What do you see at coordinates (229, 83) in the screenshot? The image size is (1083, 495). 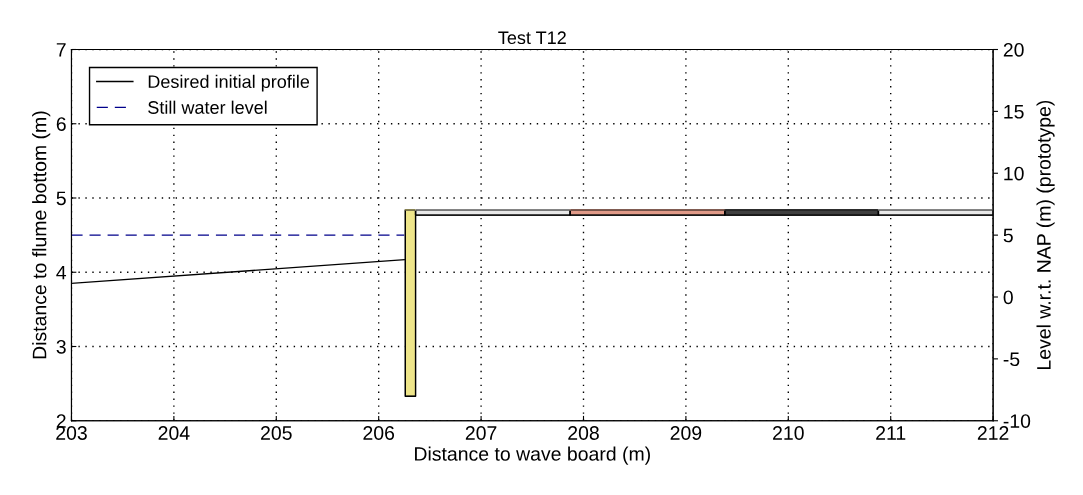 I see `legend-label: Desired initial profile` at bounding box center [229, 83].